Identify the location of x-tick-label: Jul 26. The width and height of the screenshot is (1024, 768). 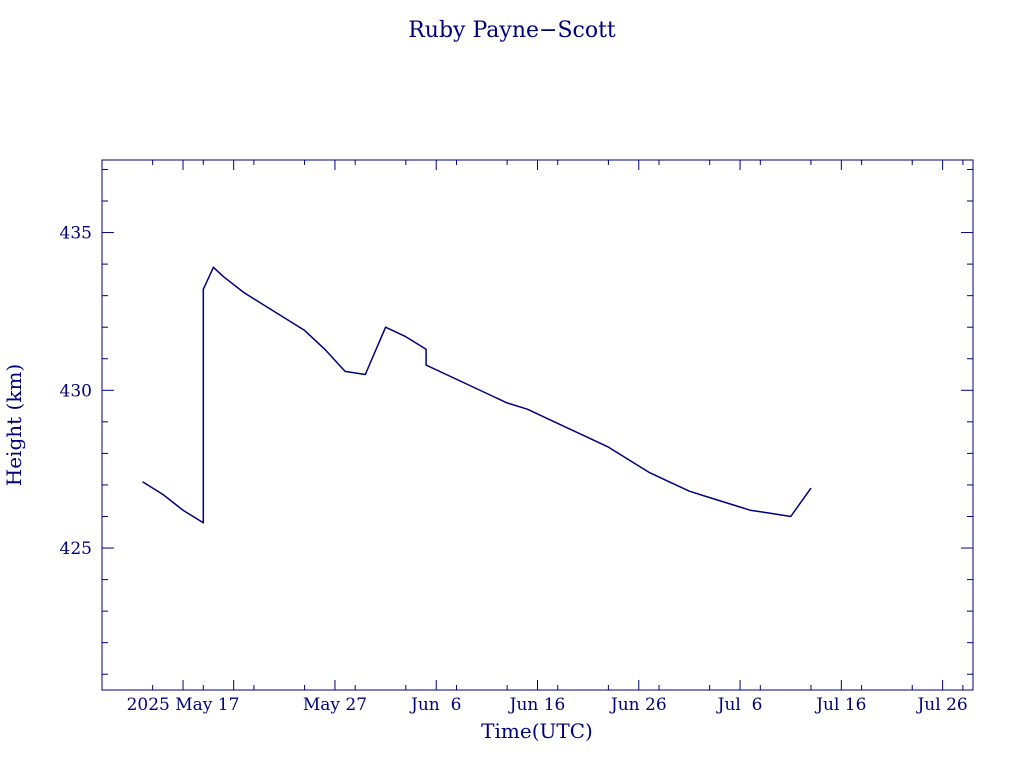
(941, 705).